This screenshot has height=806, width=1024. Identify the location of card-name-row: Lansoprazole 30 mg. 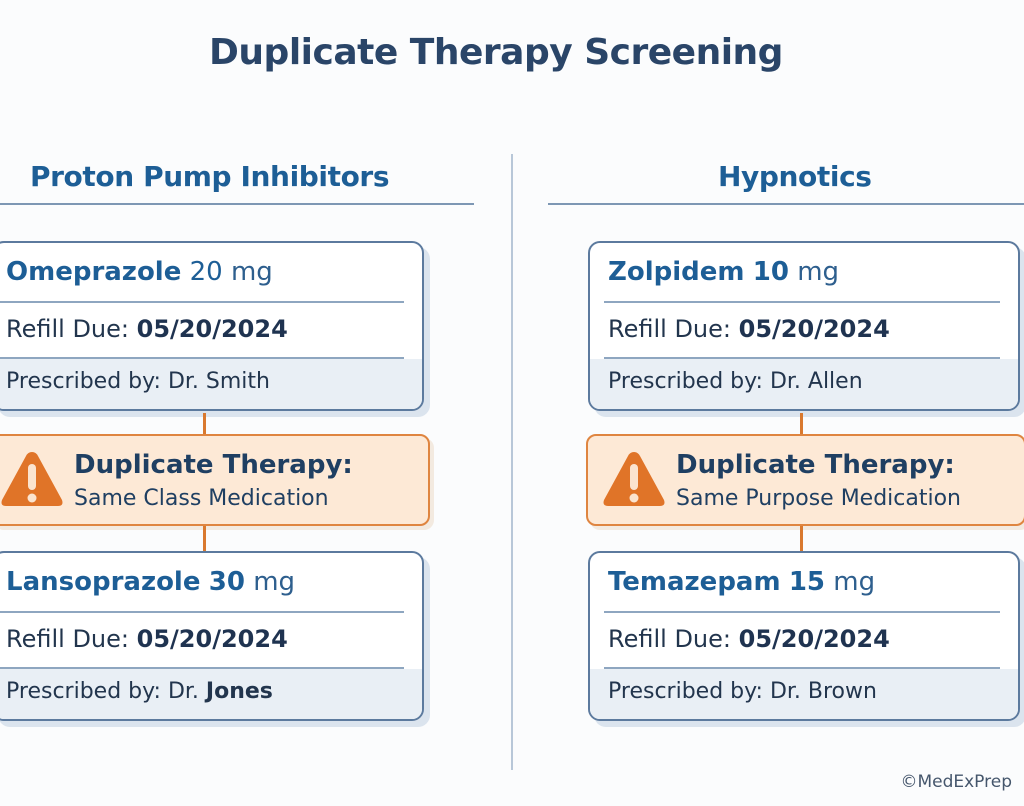
(211, 583).